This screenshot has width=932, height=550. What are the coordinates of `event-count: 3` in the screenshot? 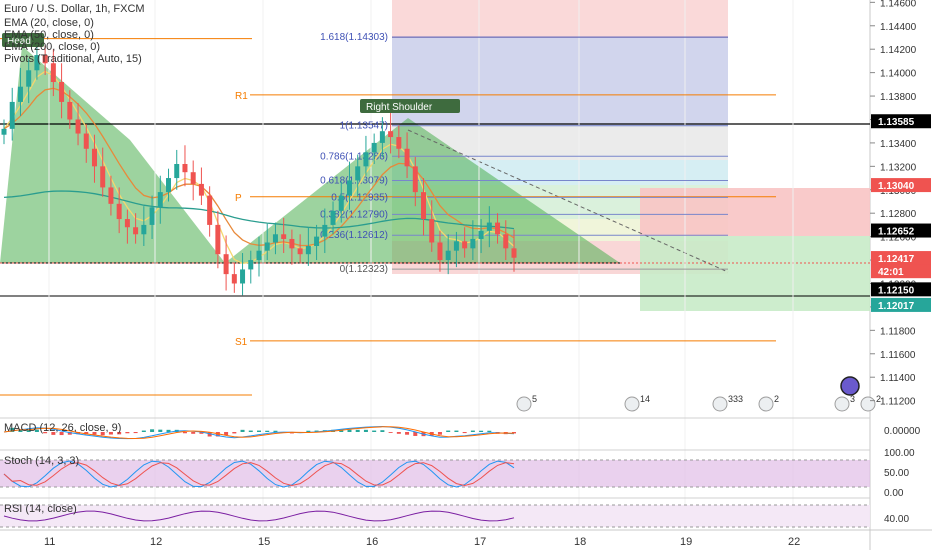 It's located at (852, 399).